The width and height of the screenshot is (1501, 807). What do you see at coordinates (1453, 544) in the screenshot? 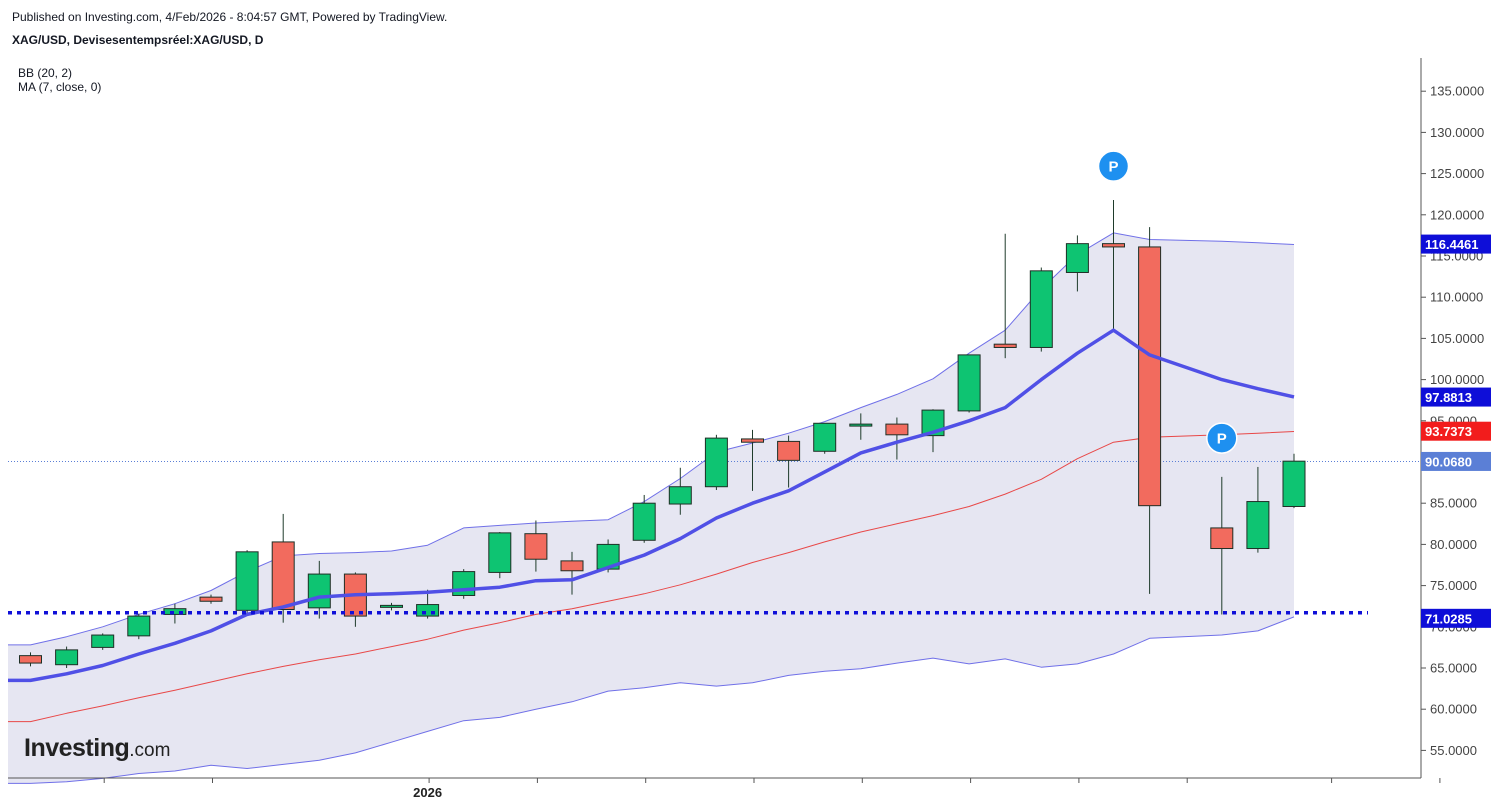
I see `y-tick-label: 80.0000` at bounding box center [1453, 544].